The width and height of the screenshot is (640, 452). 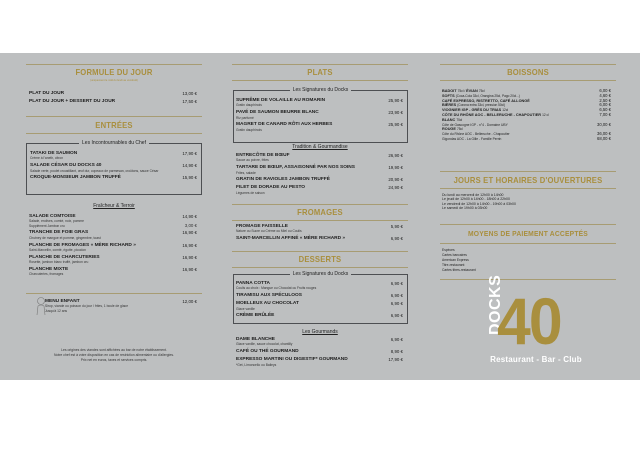 What do you see at coordinates (455, 260) in the screenshot?
I see `info-line: American Express` at bounding box center [455, 260].